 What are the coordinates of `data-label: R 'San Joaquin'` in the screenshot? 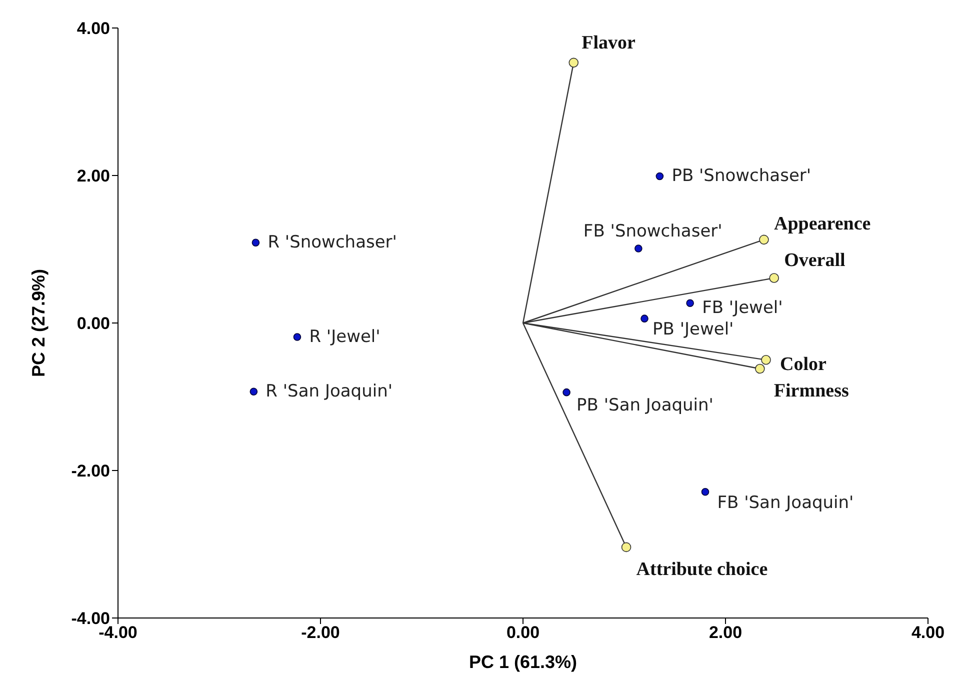 It's located at (329, 392).